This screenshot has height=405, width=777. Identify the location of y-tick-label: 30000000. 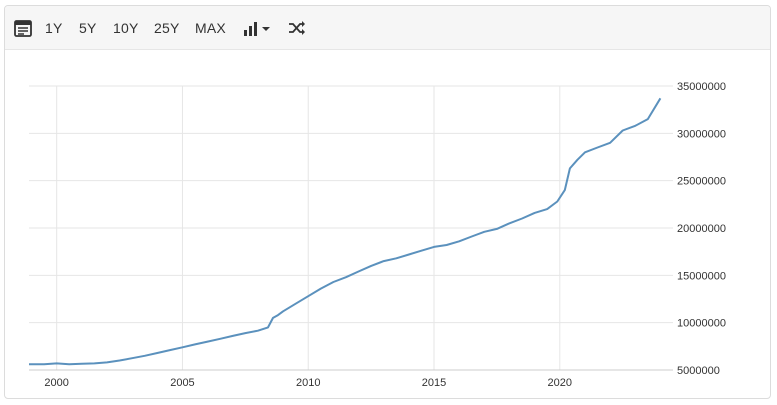
(701, 134).